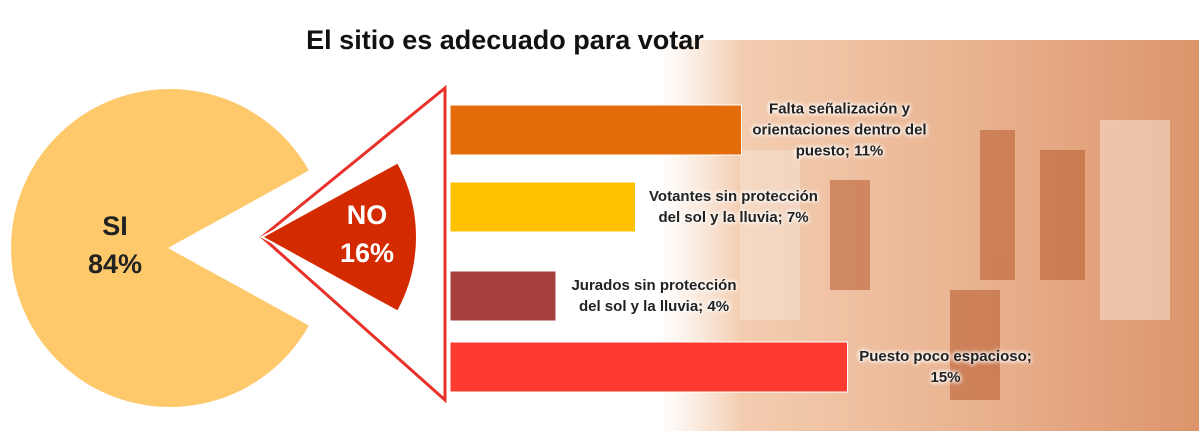 This screenshot has height=431, width=1199. Describe the element at coordinates (115, 264) in the screenshot. I see `slice-value-label: 84%` at that location.